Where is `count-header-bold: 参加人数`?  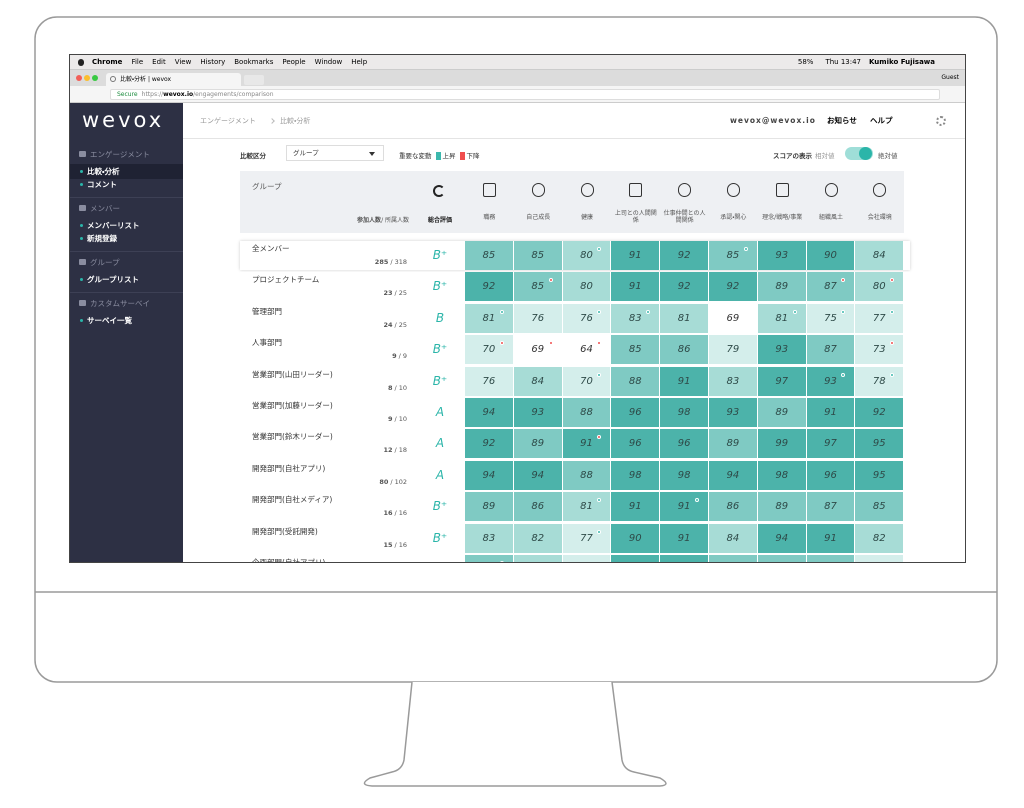
count-header-bold: 参加人数 is located at coordinates (369, 220).